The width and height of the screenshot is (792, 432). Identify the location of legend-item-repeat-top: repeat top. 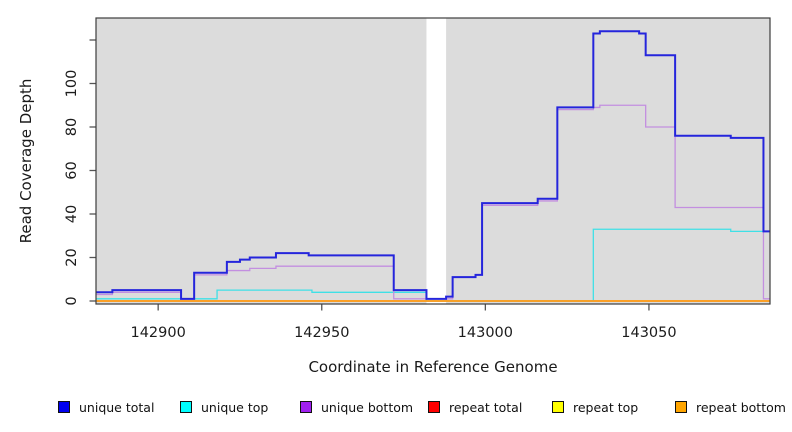
(595, 407).